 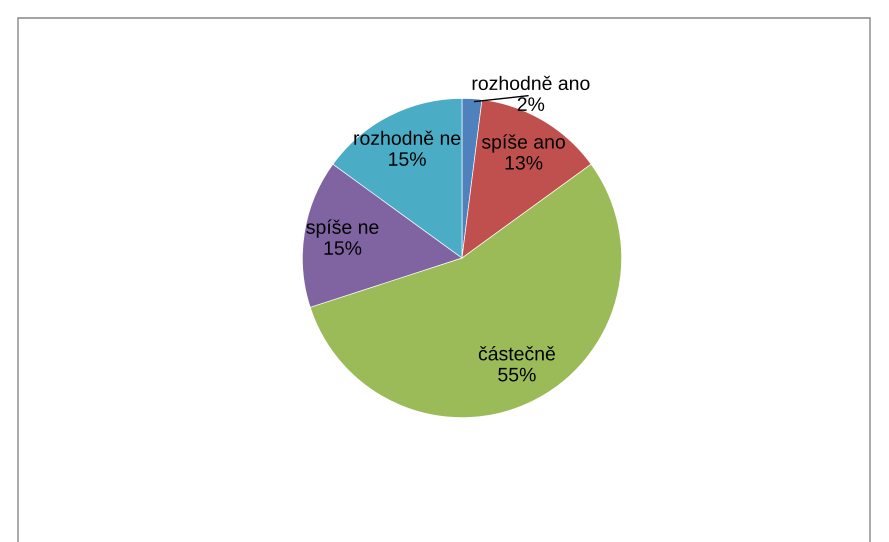 What do you see at coordinates (531, 104) in the screenshot?
I see `data-label: 2%` at bounding box center [531, 104].